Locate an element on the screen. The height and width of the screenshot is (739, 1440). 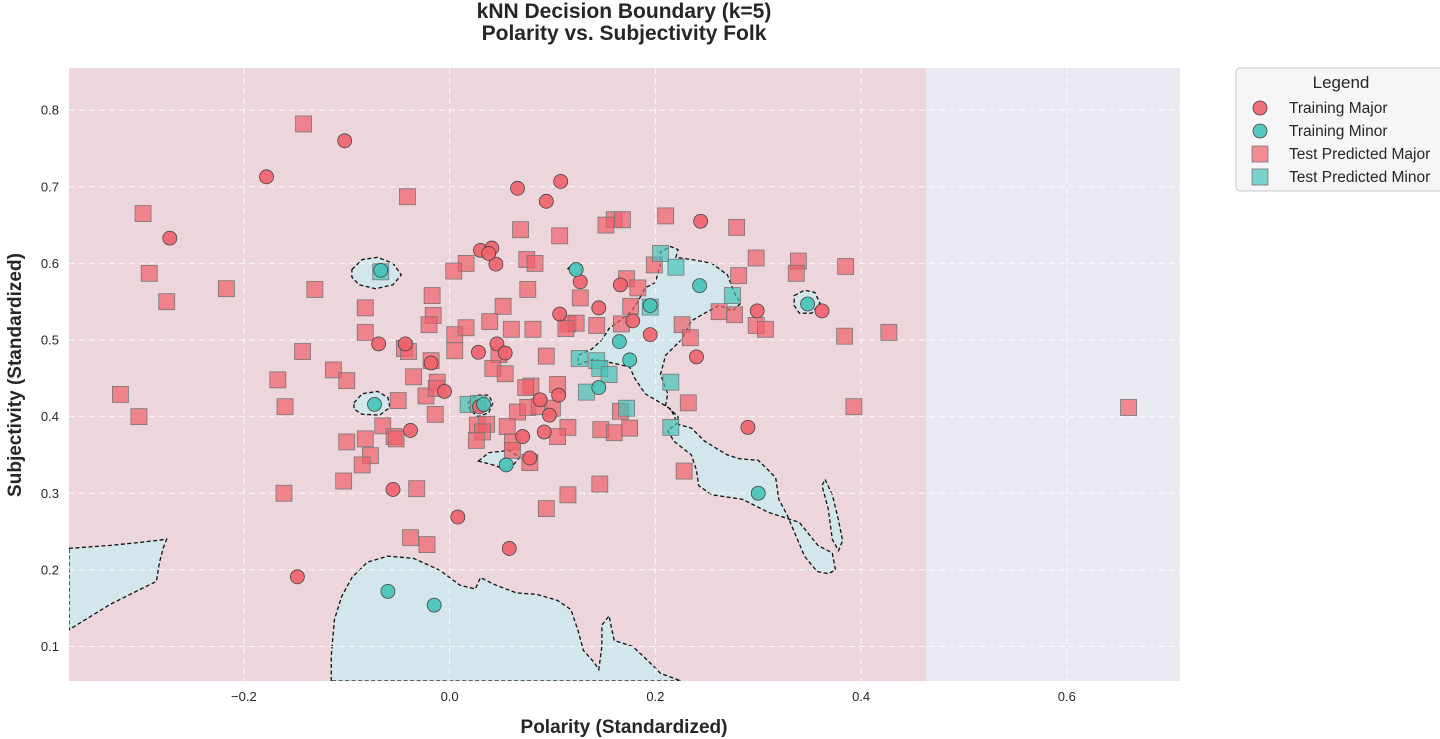
y-tick-label: 0.1 is located at coordinates (50, 646).